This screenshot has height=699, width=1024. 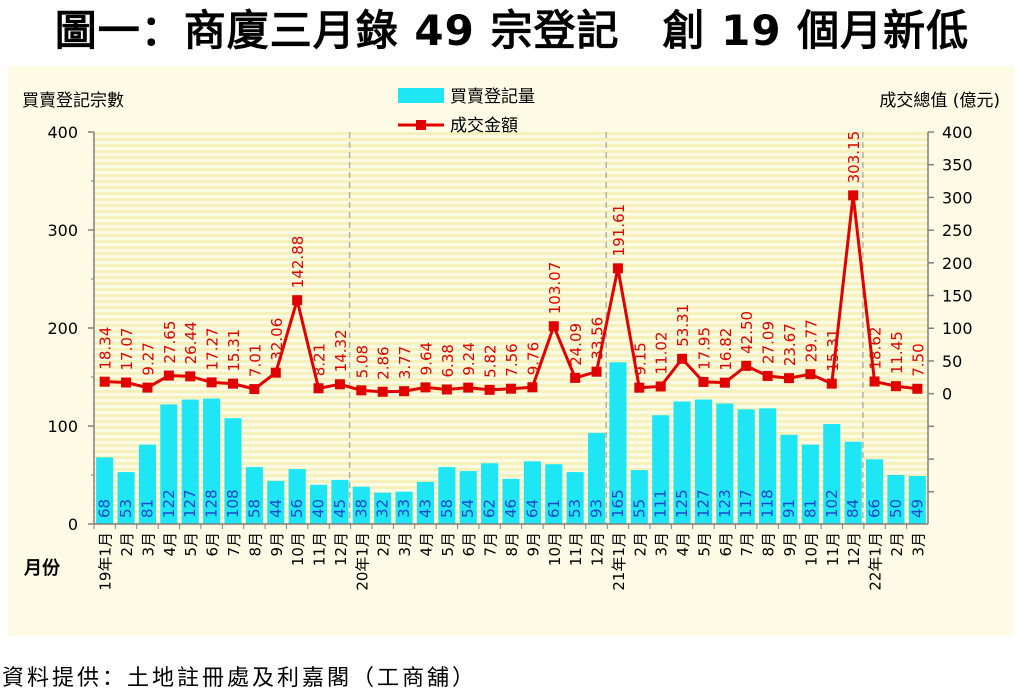 I want to click on x-tick-label: 8月, so click(x=255, y=544).